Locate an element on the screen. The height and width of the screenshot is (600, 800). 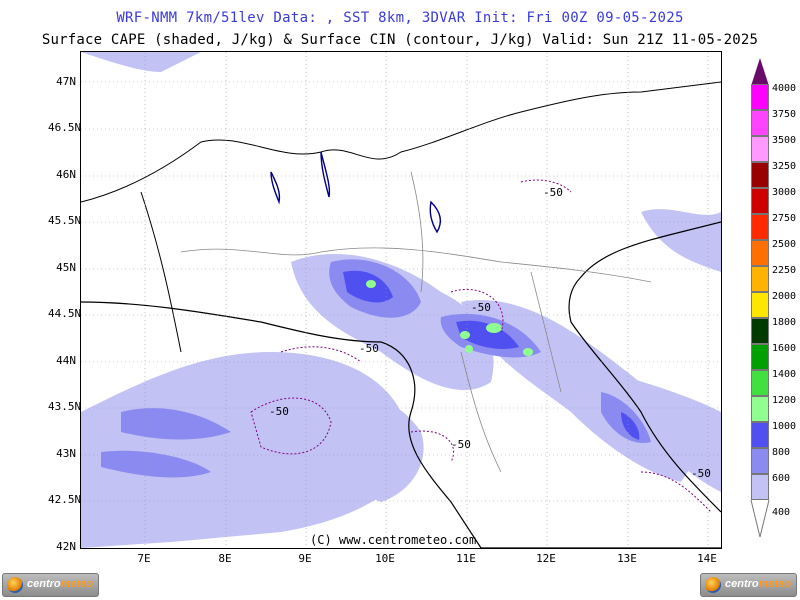
lat-label: 42.5N is located at coordinates (65, 499).